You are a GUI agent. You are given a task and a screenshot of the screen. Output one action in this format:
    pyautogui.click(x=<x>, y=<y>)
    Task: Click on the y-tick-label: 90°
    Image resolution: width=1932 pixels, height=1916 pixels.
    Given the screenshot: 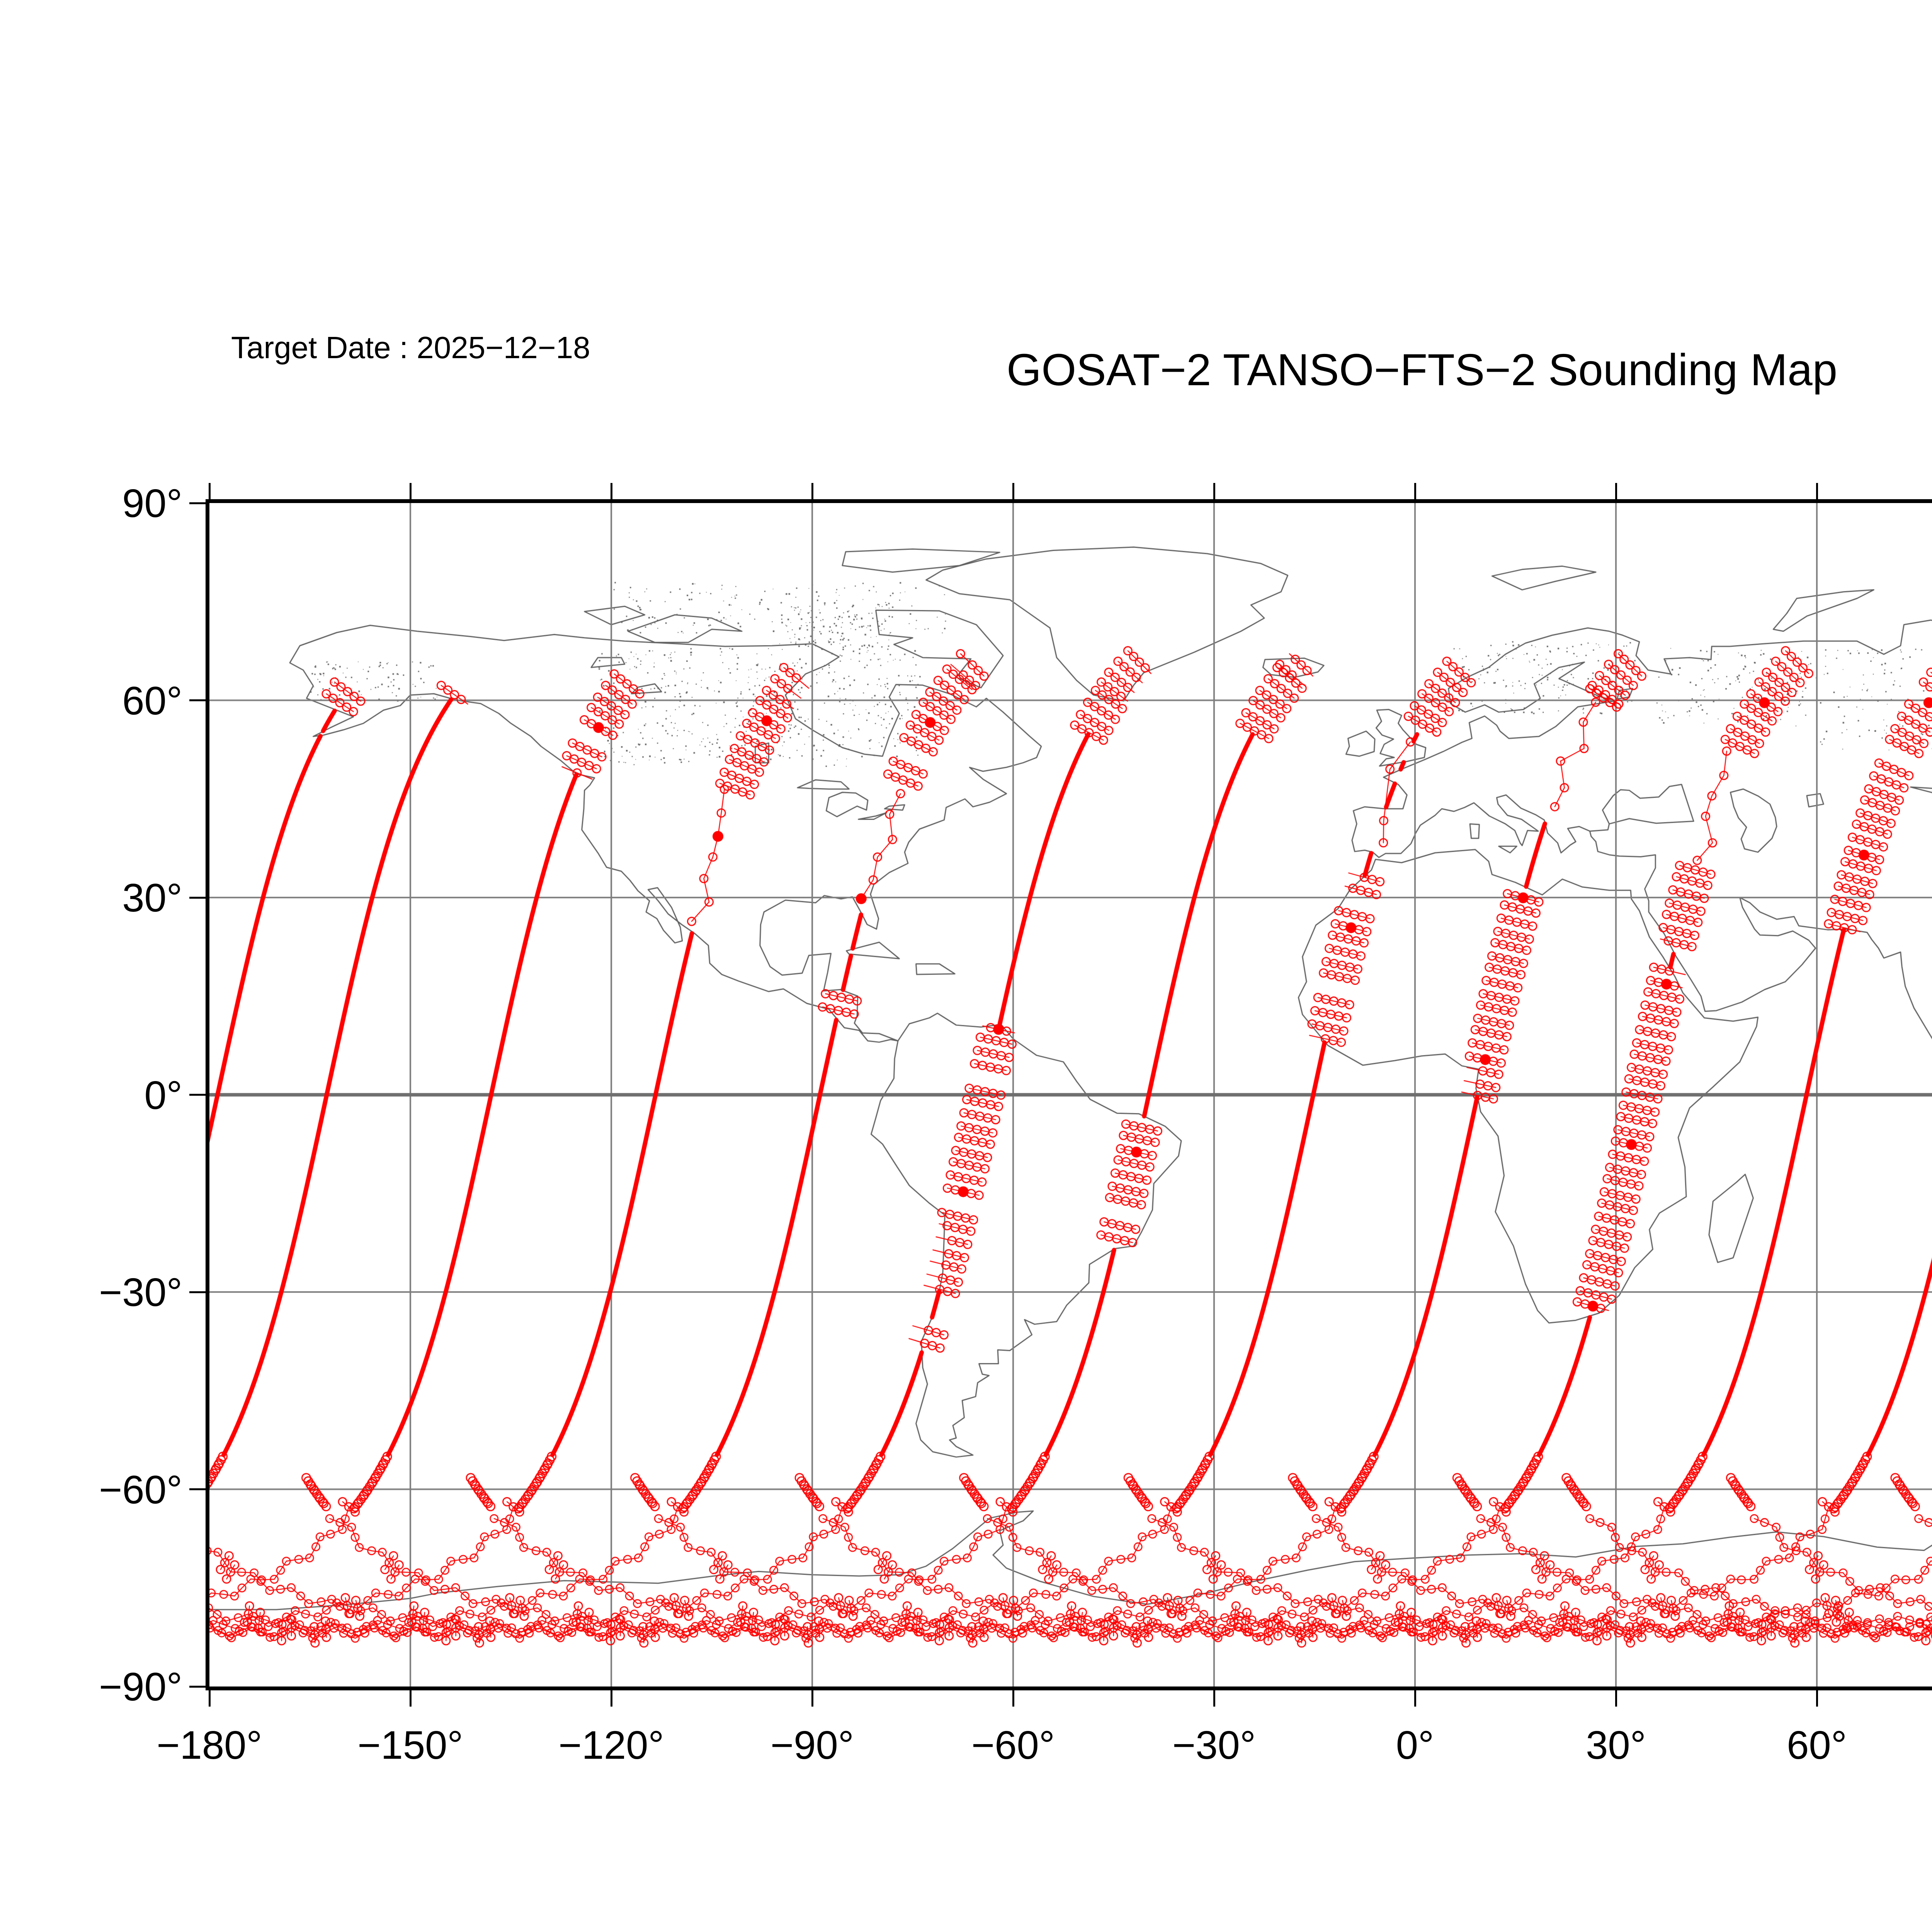 What is the action you would take?
    pyautogui.click(x=152, y=503)
    